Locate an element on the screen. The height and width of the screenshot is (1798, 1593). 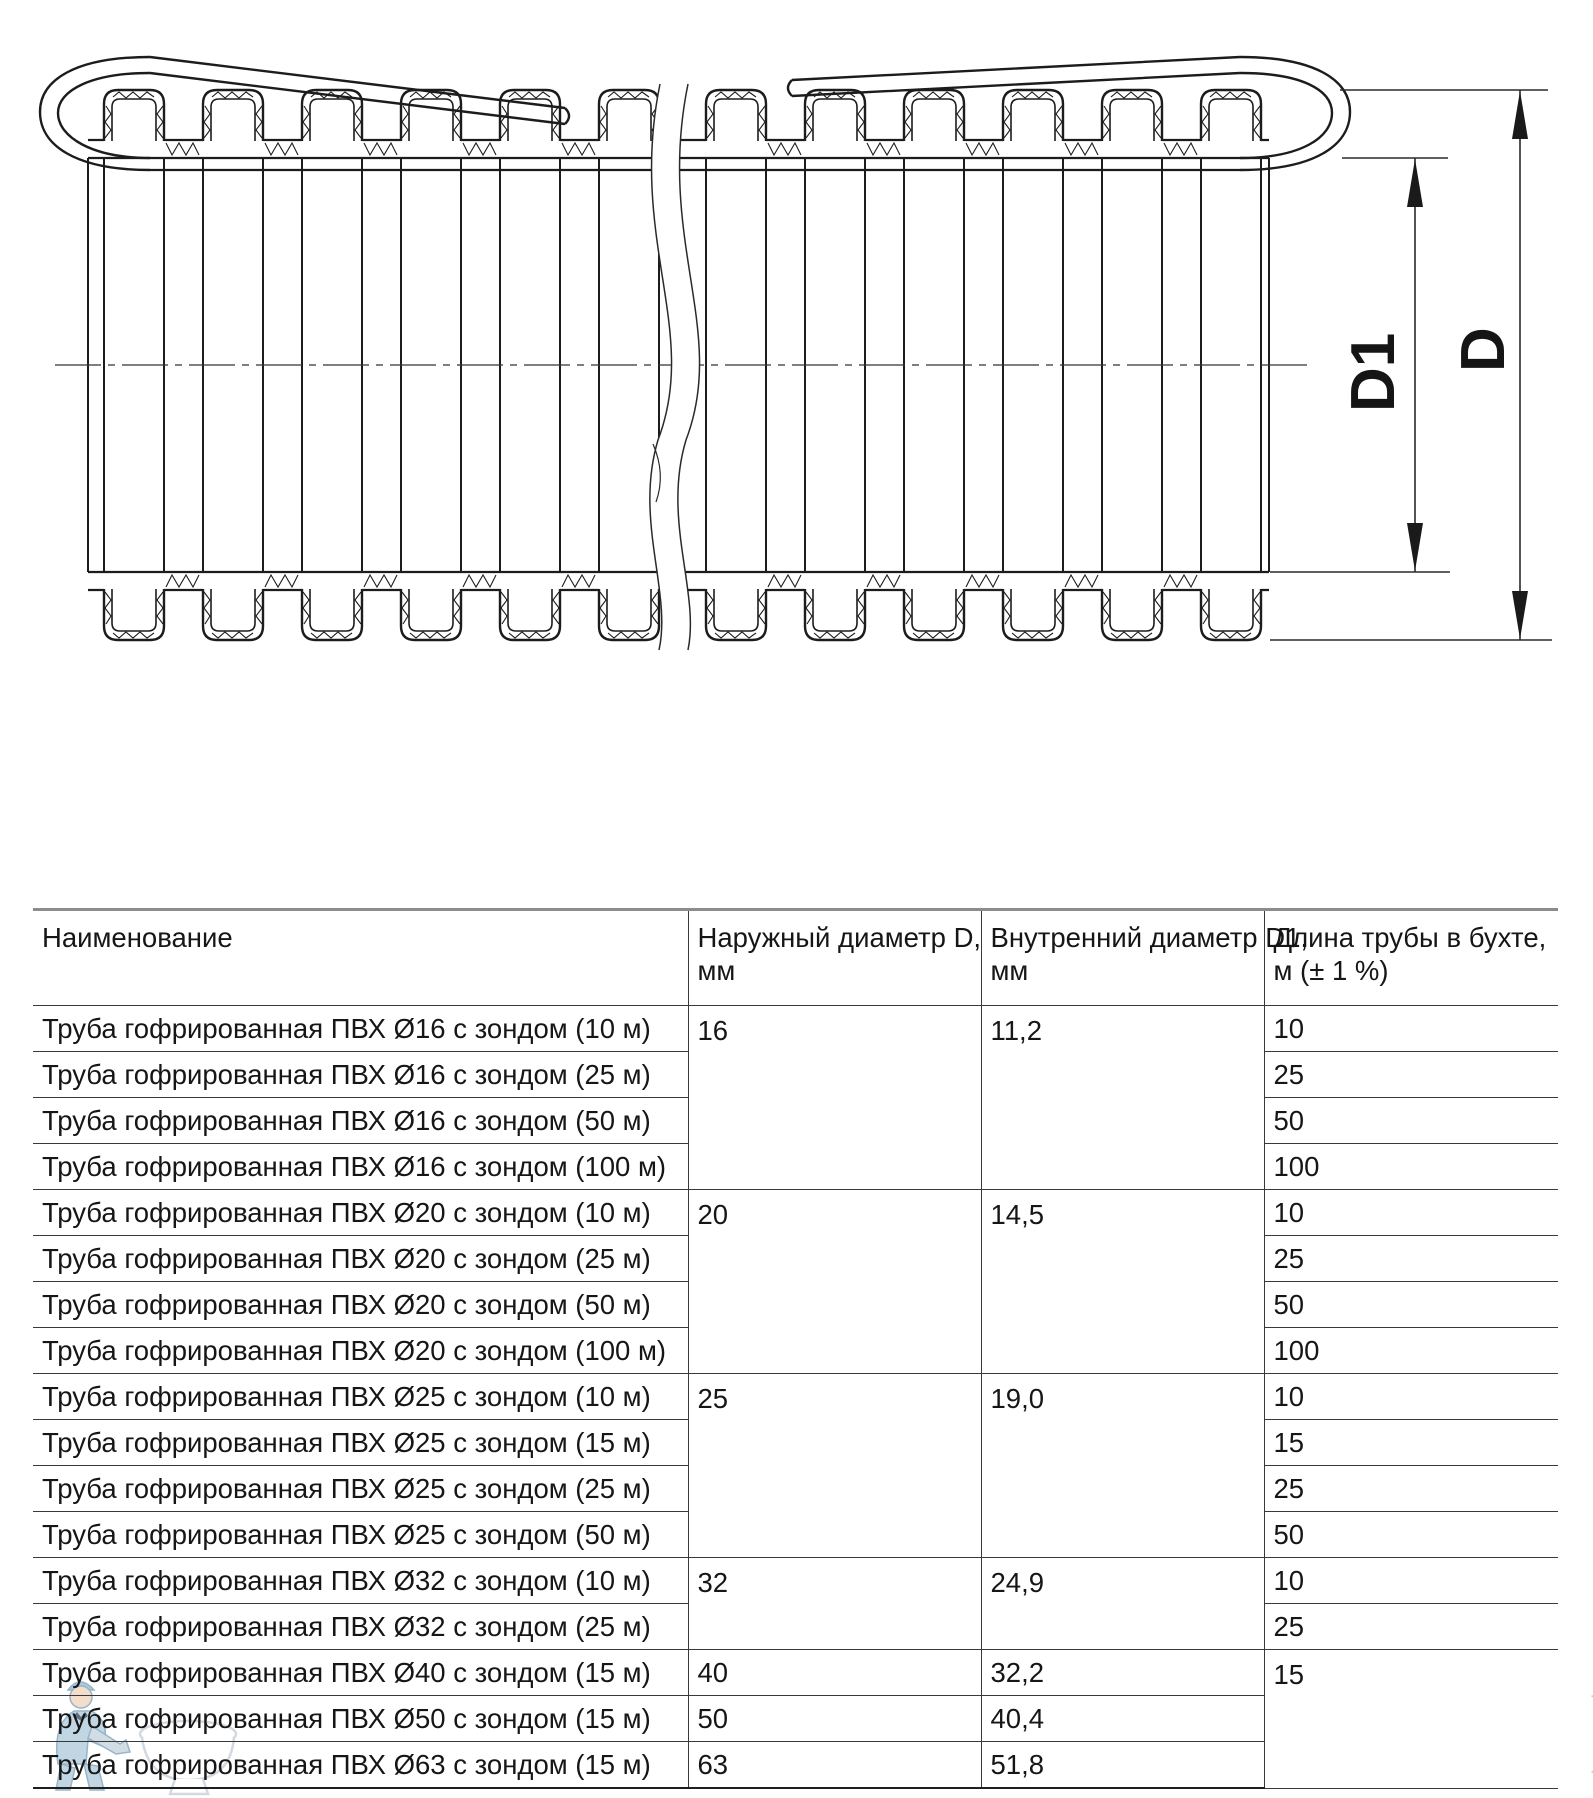
col-header-line: Длина трубы в бухте, is located at coordinates (1410, 937).